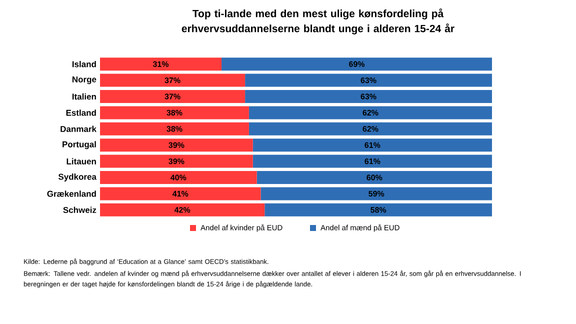 The image size is (576, 324). What do you see at coordinates (81, 113) in the screenshot?
I see `y-tick-label: Estland` at bounding box center [81, 113].